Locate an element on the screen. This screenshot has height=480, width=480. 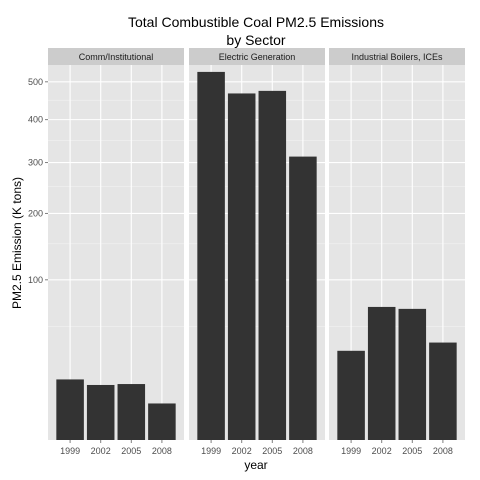
x-axis-title: year is located at coordinates (255, 465).